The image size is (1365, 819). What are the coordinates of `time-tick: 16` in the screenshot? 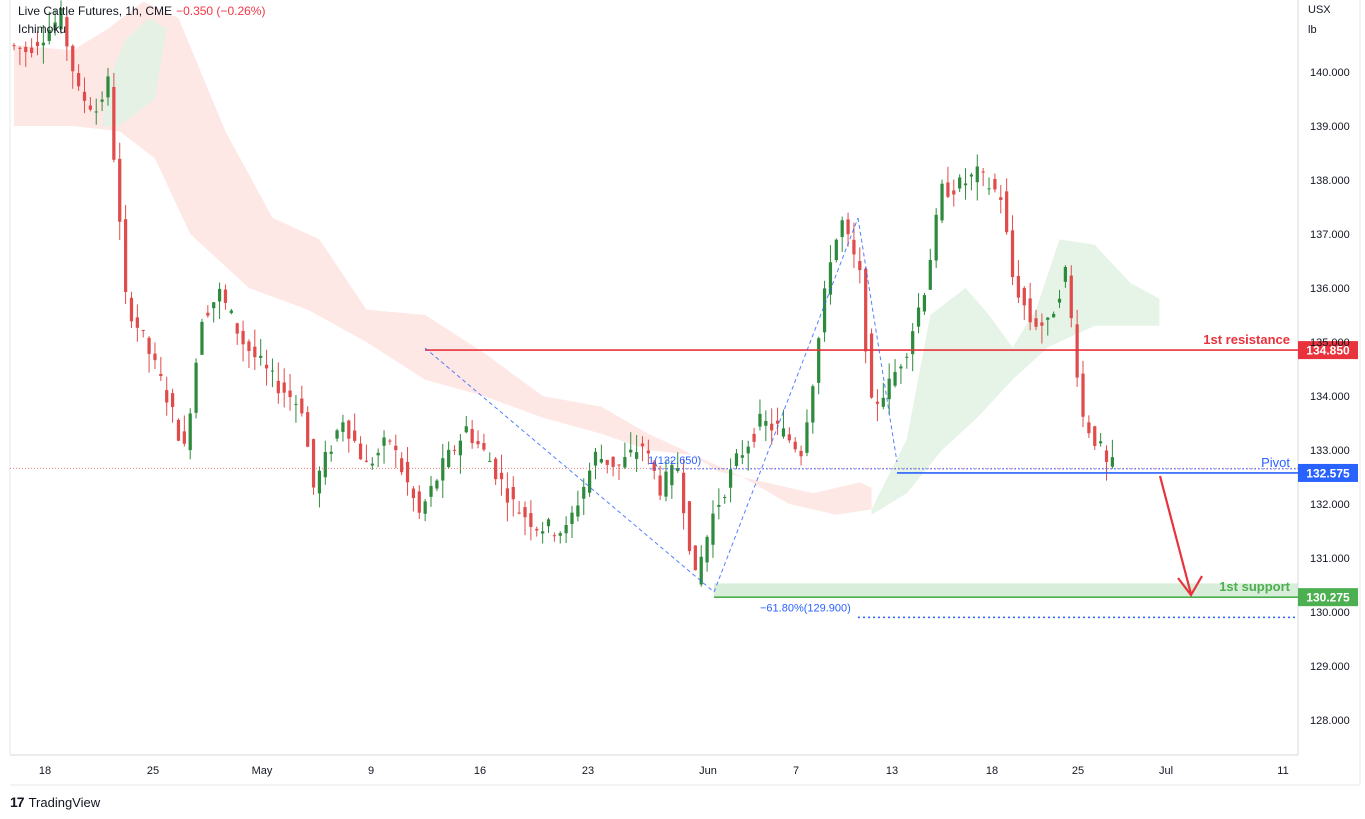 It's located at (480, 771).